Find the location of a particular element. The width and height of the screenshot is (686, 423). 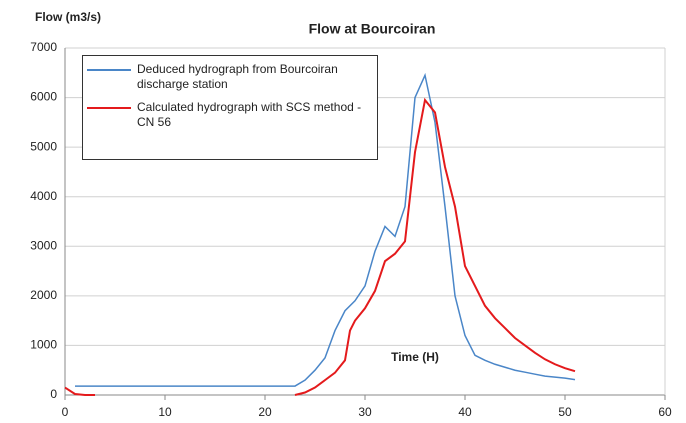

y-tick-label: 3000 is located at coordinates (43, 245).